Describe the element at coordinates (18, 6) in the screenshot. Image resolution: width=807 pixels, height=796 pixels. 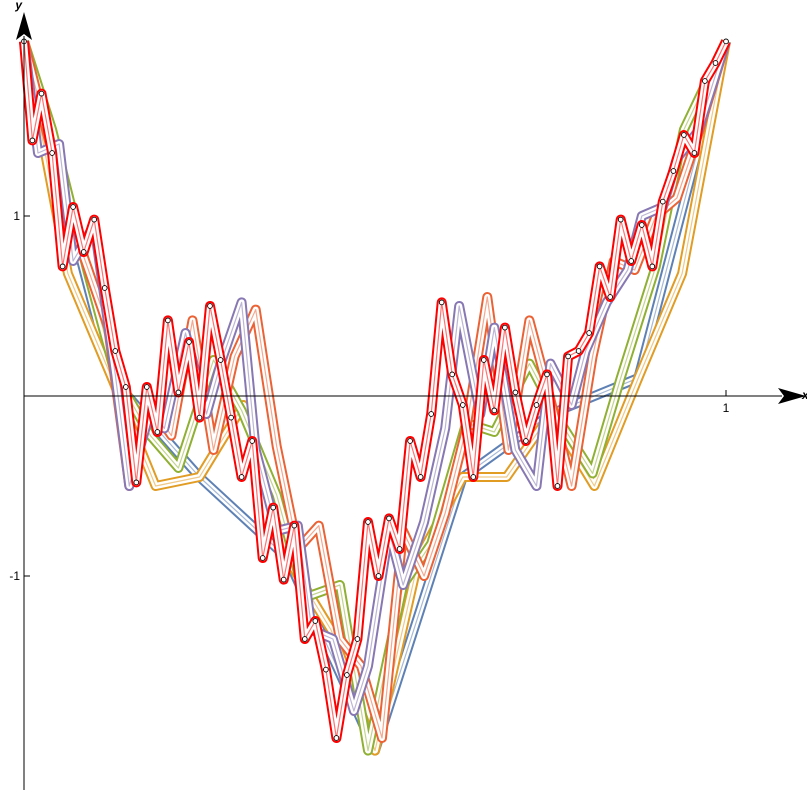
I see `y-axis-label: y` at that location.